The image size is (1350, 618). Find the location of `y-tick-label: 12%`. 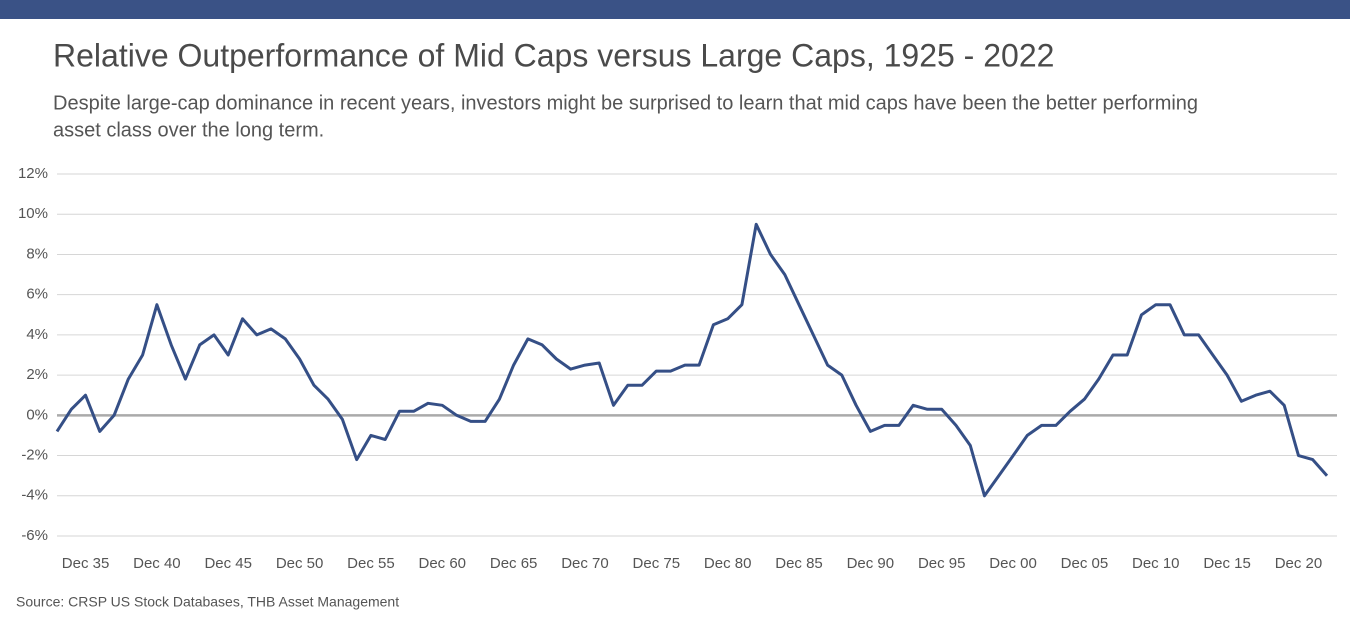

y-tick-label: 12% is located at coordinates (33, 173).